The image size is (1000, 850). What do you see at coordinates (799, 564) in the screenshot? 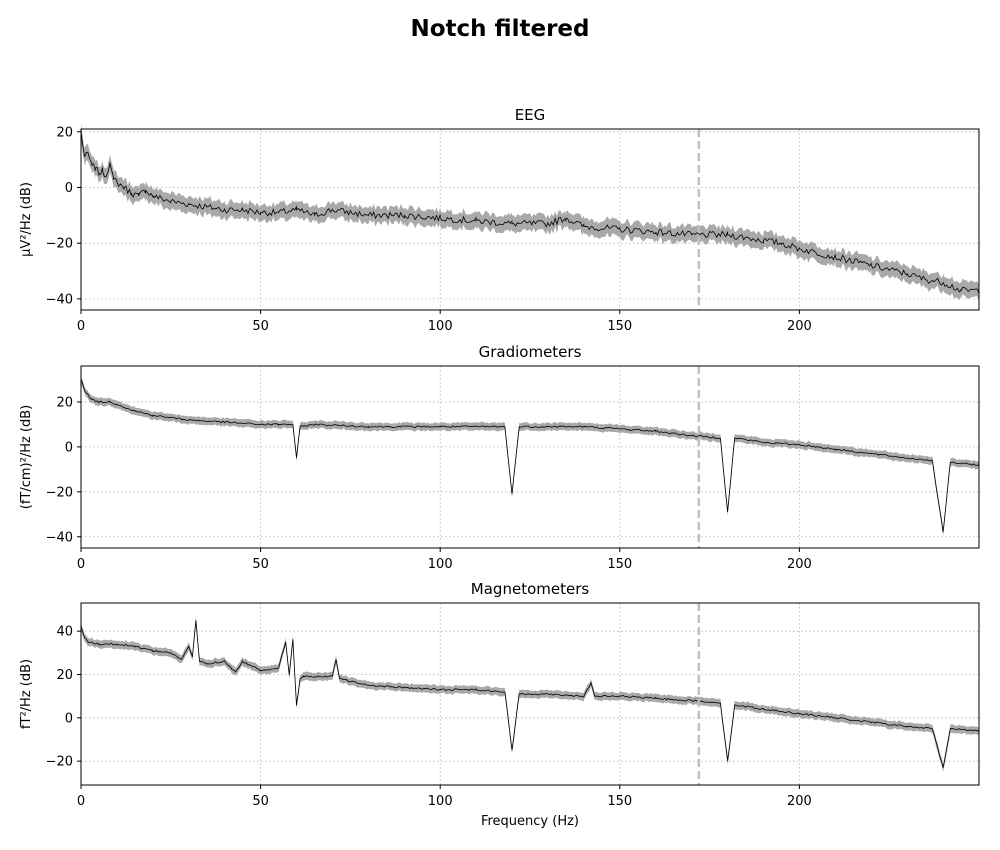
I see `gradiometers-xtick-label: 200` at bounding box center [799, 564].